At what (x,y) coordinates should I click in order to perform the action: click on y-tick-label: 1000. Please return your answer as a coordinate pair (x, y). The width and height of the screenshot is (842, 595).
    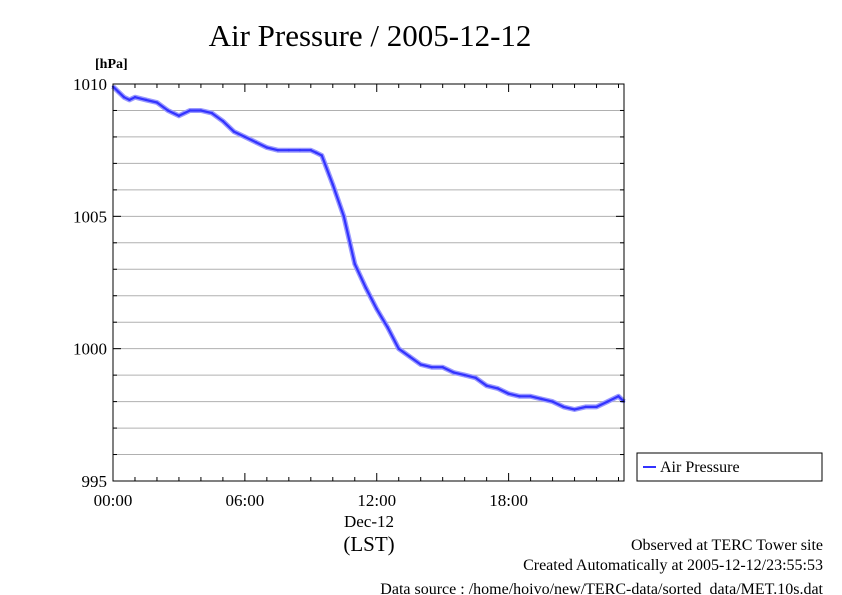
    Looking at the image, I should click on (90, 349).